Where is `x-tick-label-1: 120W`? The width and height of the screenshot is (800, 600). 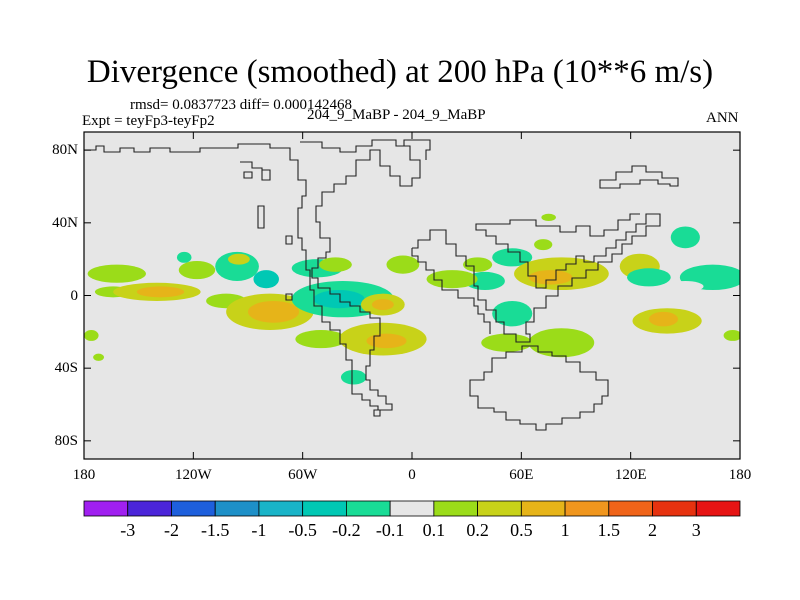
x-tick-label-1: 120W is located at coordinates (193, 475).